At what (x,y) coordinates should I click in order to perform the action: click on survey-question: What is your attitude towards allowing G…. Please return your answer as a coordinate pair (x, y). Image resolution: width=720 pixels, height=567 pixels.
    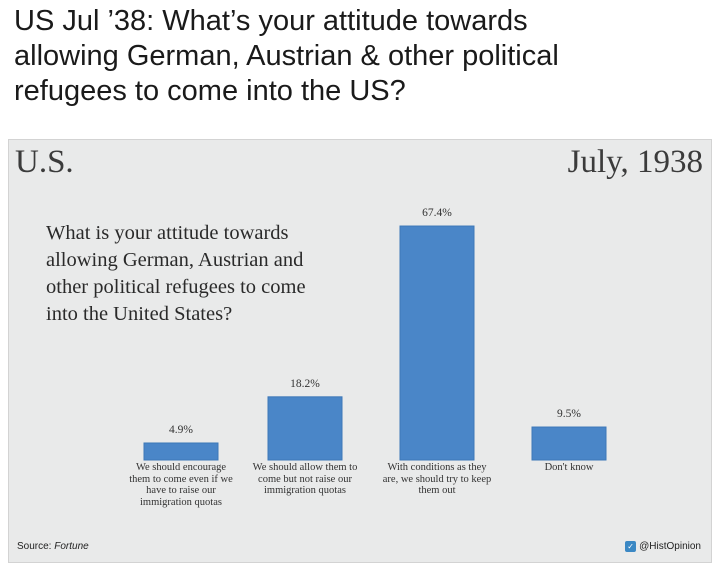
    Looking at the image, I should click on (216, 274).